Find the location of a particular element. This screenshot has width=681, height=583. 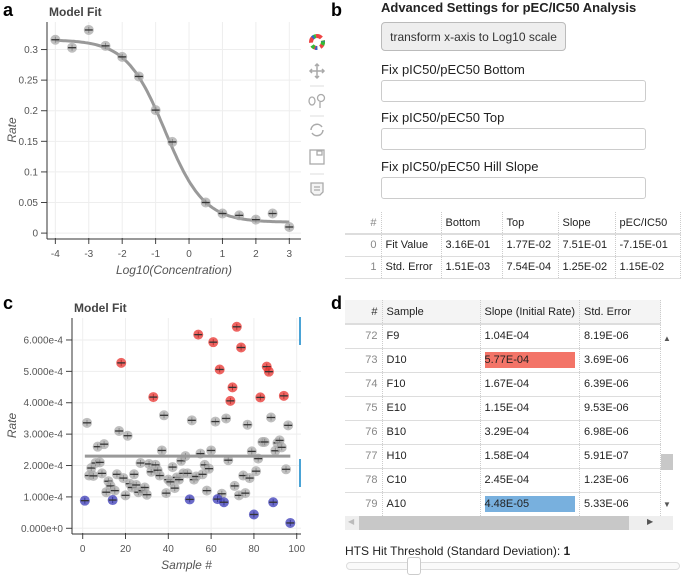

sample-cell: D10 is located at coordinates (431, 360).